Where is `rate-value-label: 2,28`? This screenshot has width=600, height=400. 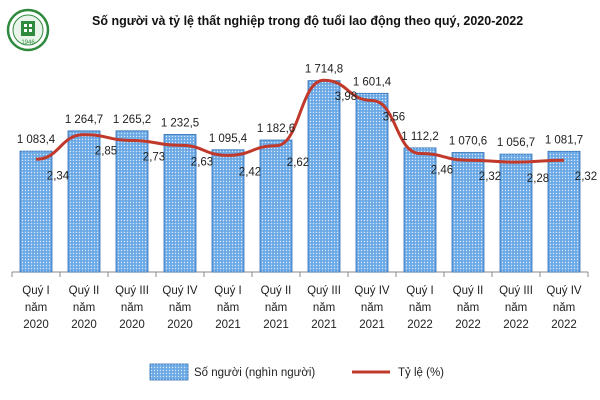
rate-value-label: 2,28 is located at coordinates (538, 179).